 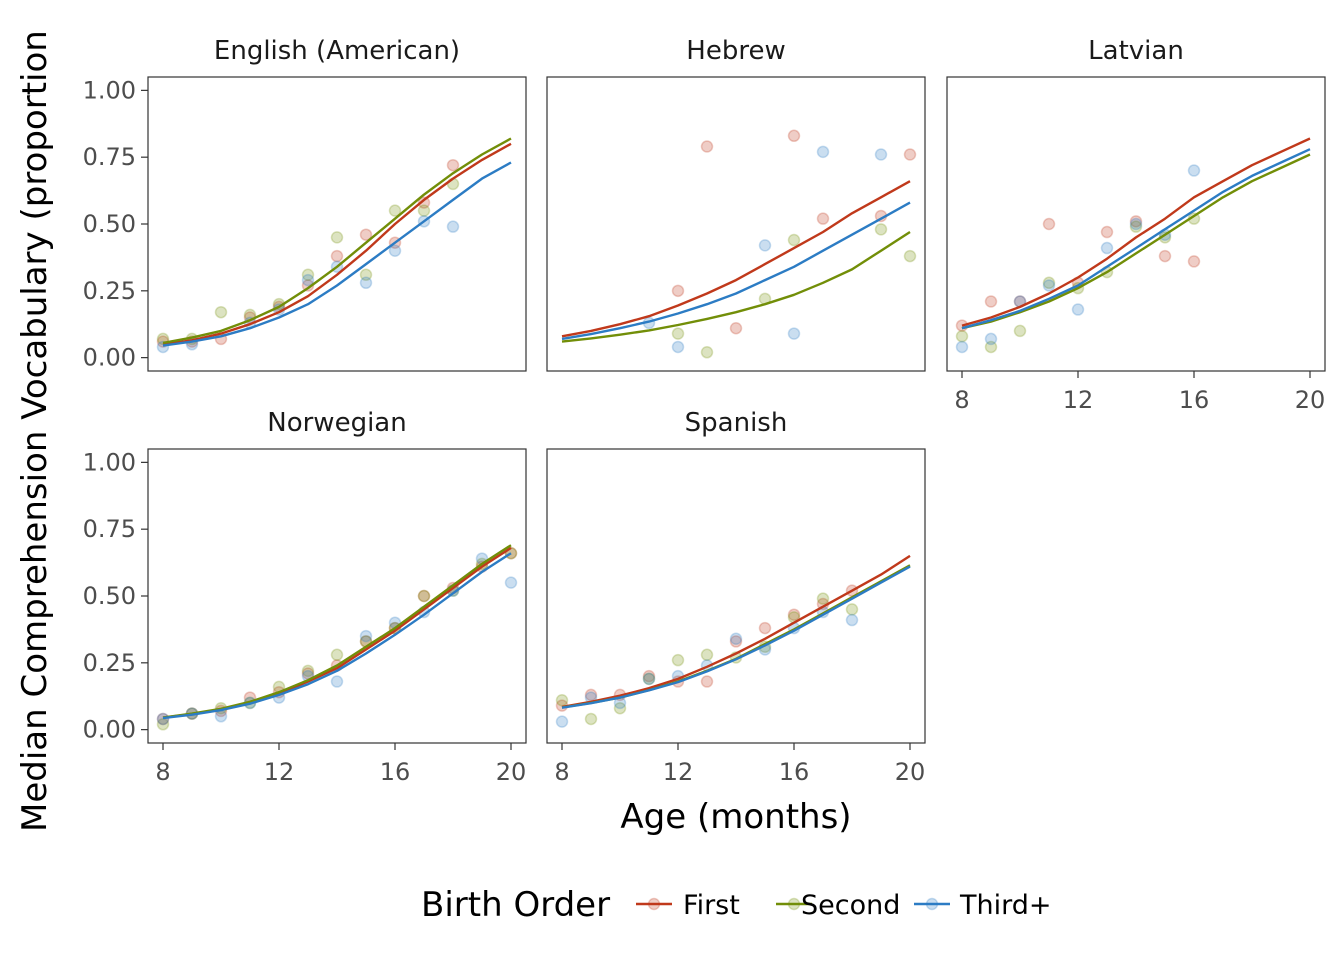 I want to click on panel-norwegian: Norwegian 0.00 0.25 0.50 0.75 1.00 8 12 16 20, so click(x=305, y=597).